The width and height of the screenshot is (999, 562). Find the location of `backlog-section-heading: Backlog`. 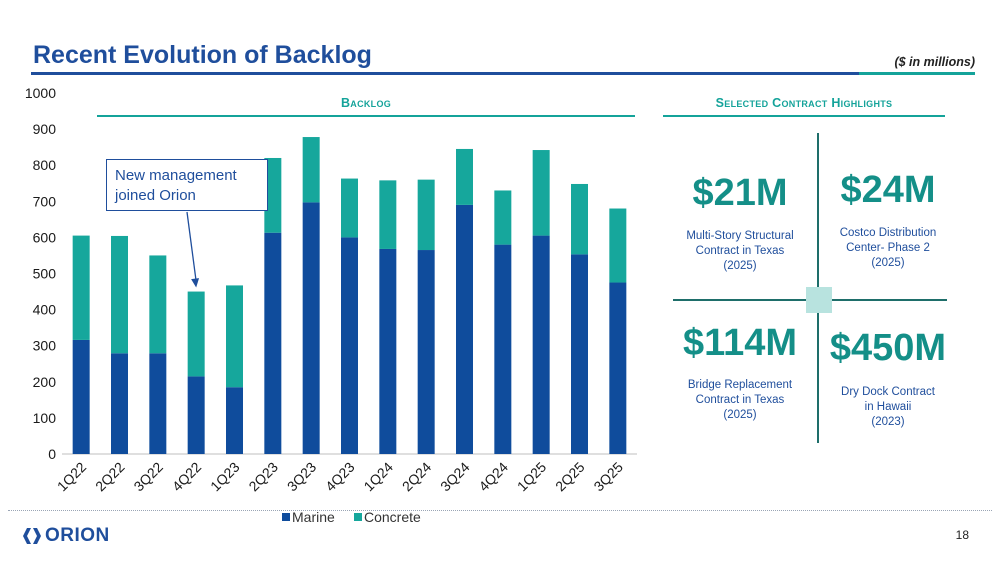

backlog-section-heading: Backlog is located at coordinates (366, 103).